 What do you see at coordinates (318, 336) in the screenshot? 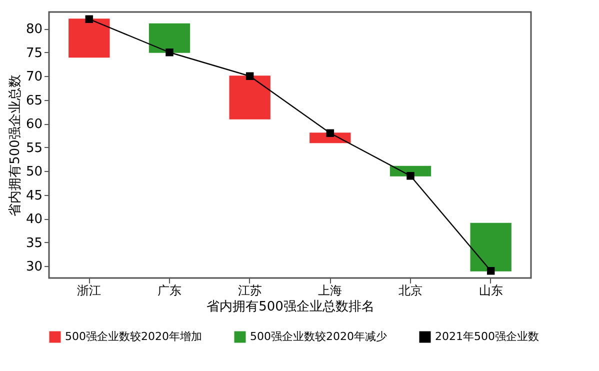
I see `legend-label: 500强企业数较2020年减少` at bounding box center [318, 336].